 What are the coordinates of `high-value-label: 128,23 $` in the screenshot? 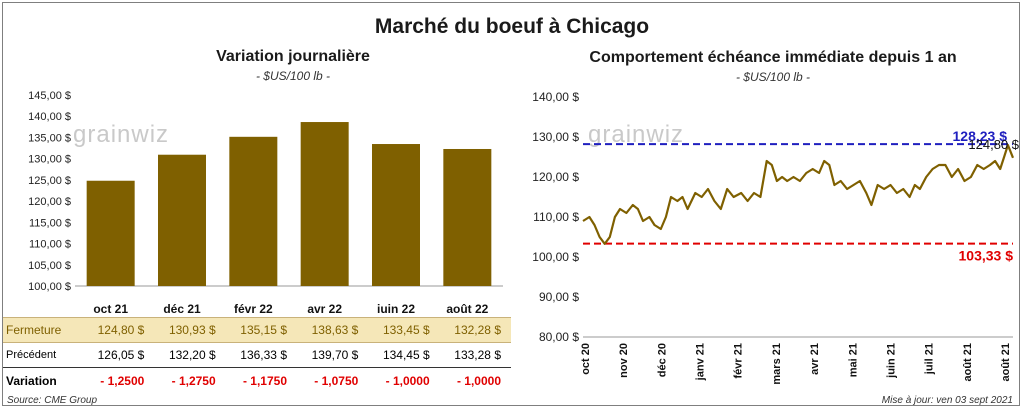 It's located at (980, 136).